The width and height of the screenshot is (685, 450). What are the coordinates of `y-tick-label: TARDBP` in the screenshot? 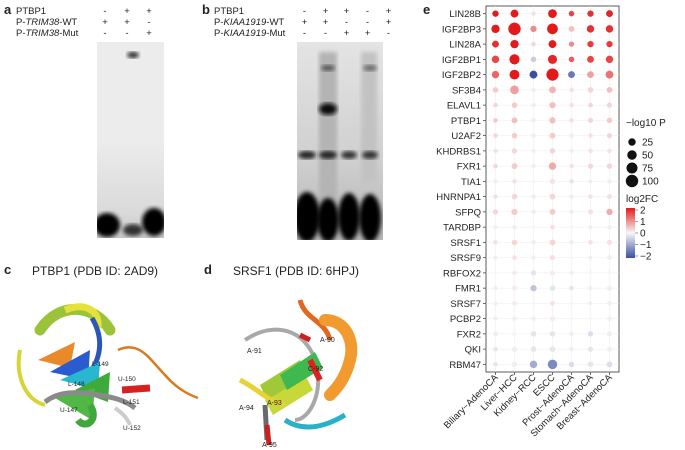 It's located at (462, 228).